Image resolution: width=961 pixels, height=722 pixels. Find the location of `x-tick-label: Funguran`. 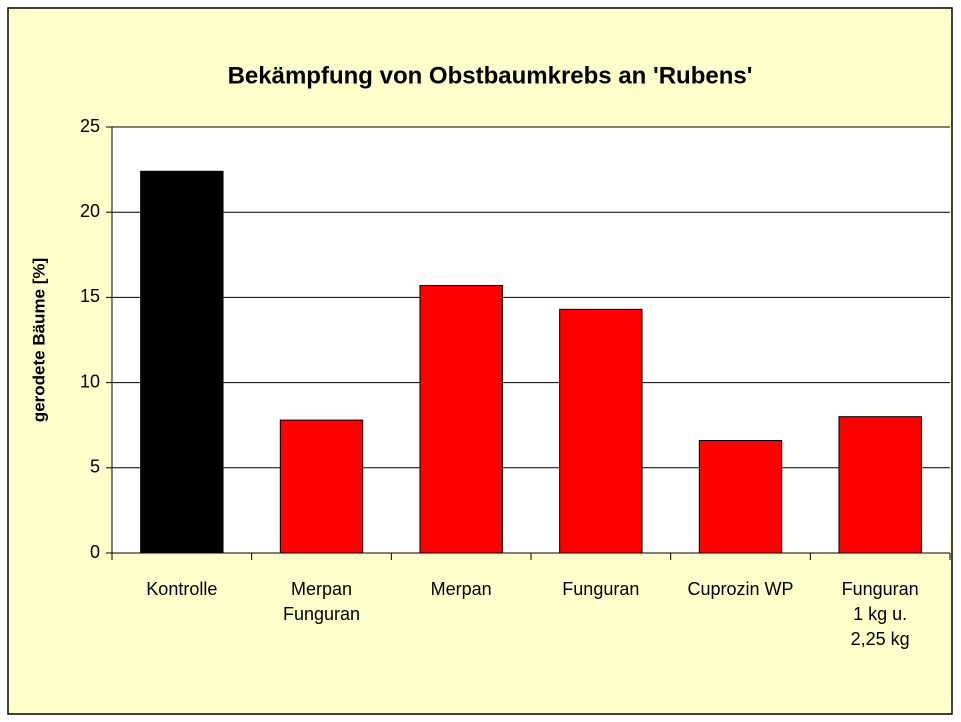

x-tick-label: Funguran is located at coordinates (600, 589).